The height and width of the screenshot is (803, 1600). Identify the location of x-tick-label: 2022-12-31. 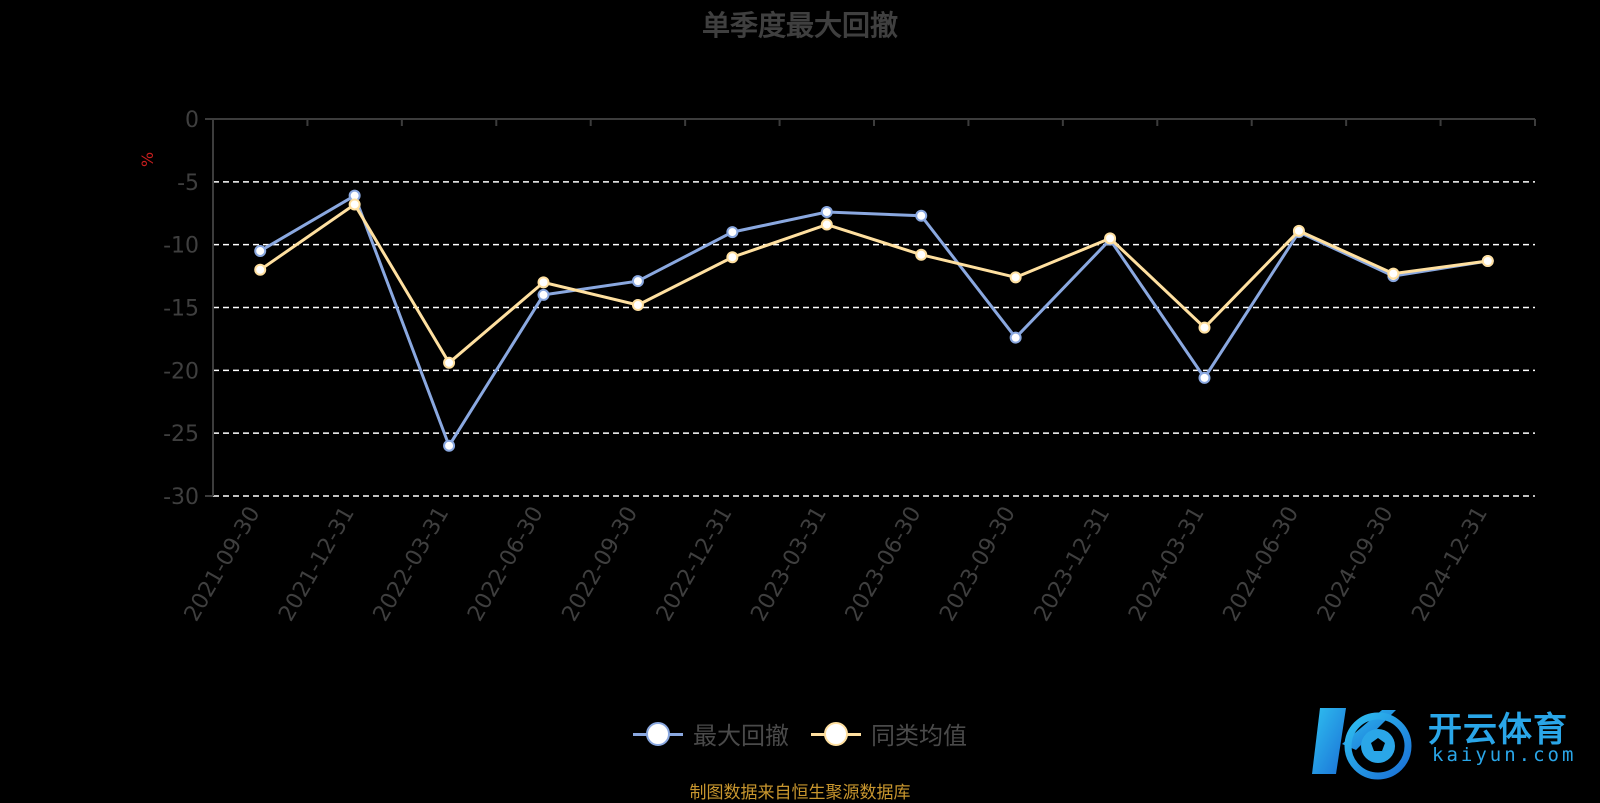
(695, 564).